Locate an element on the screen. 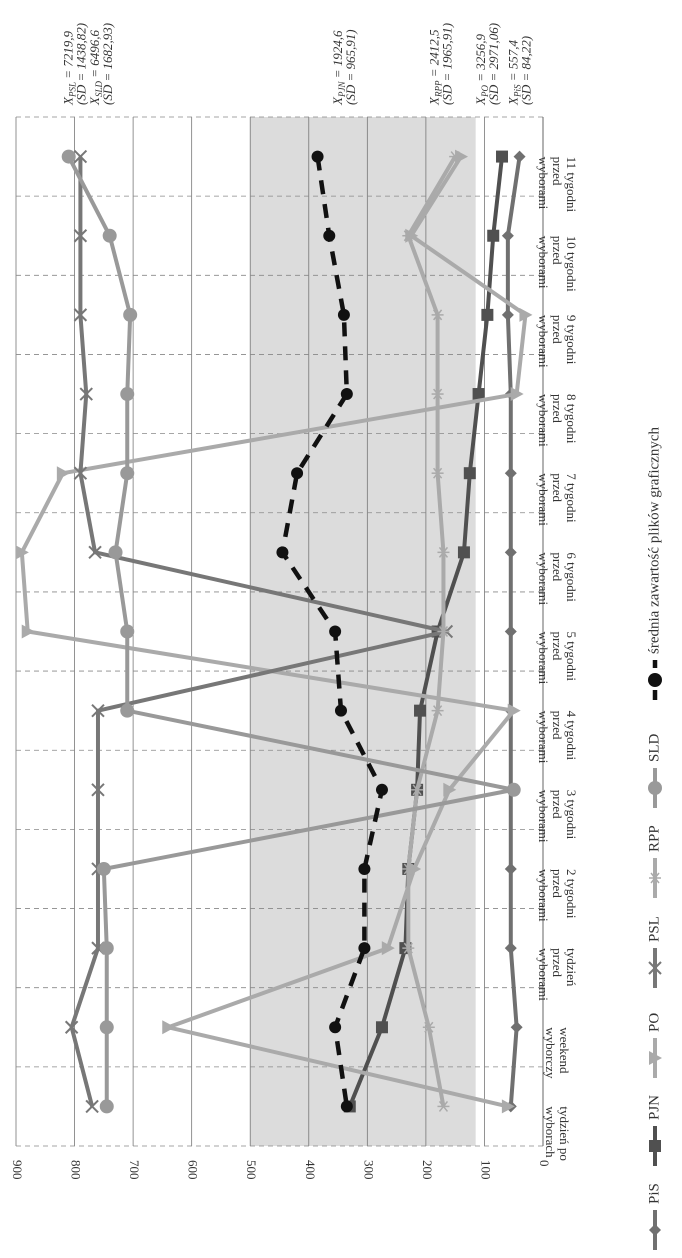  legend-item-6: średnia zawartość plików graficznych is located at coordinates (654, 563).